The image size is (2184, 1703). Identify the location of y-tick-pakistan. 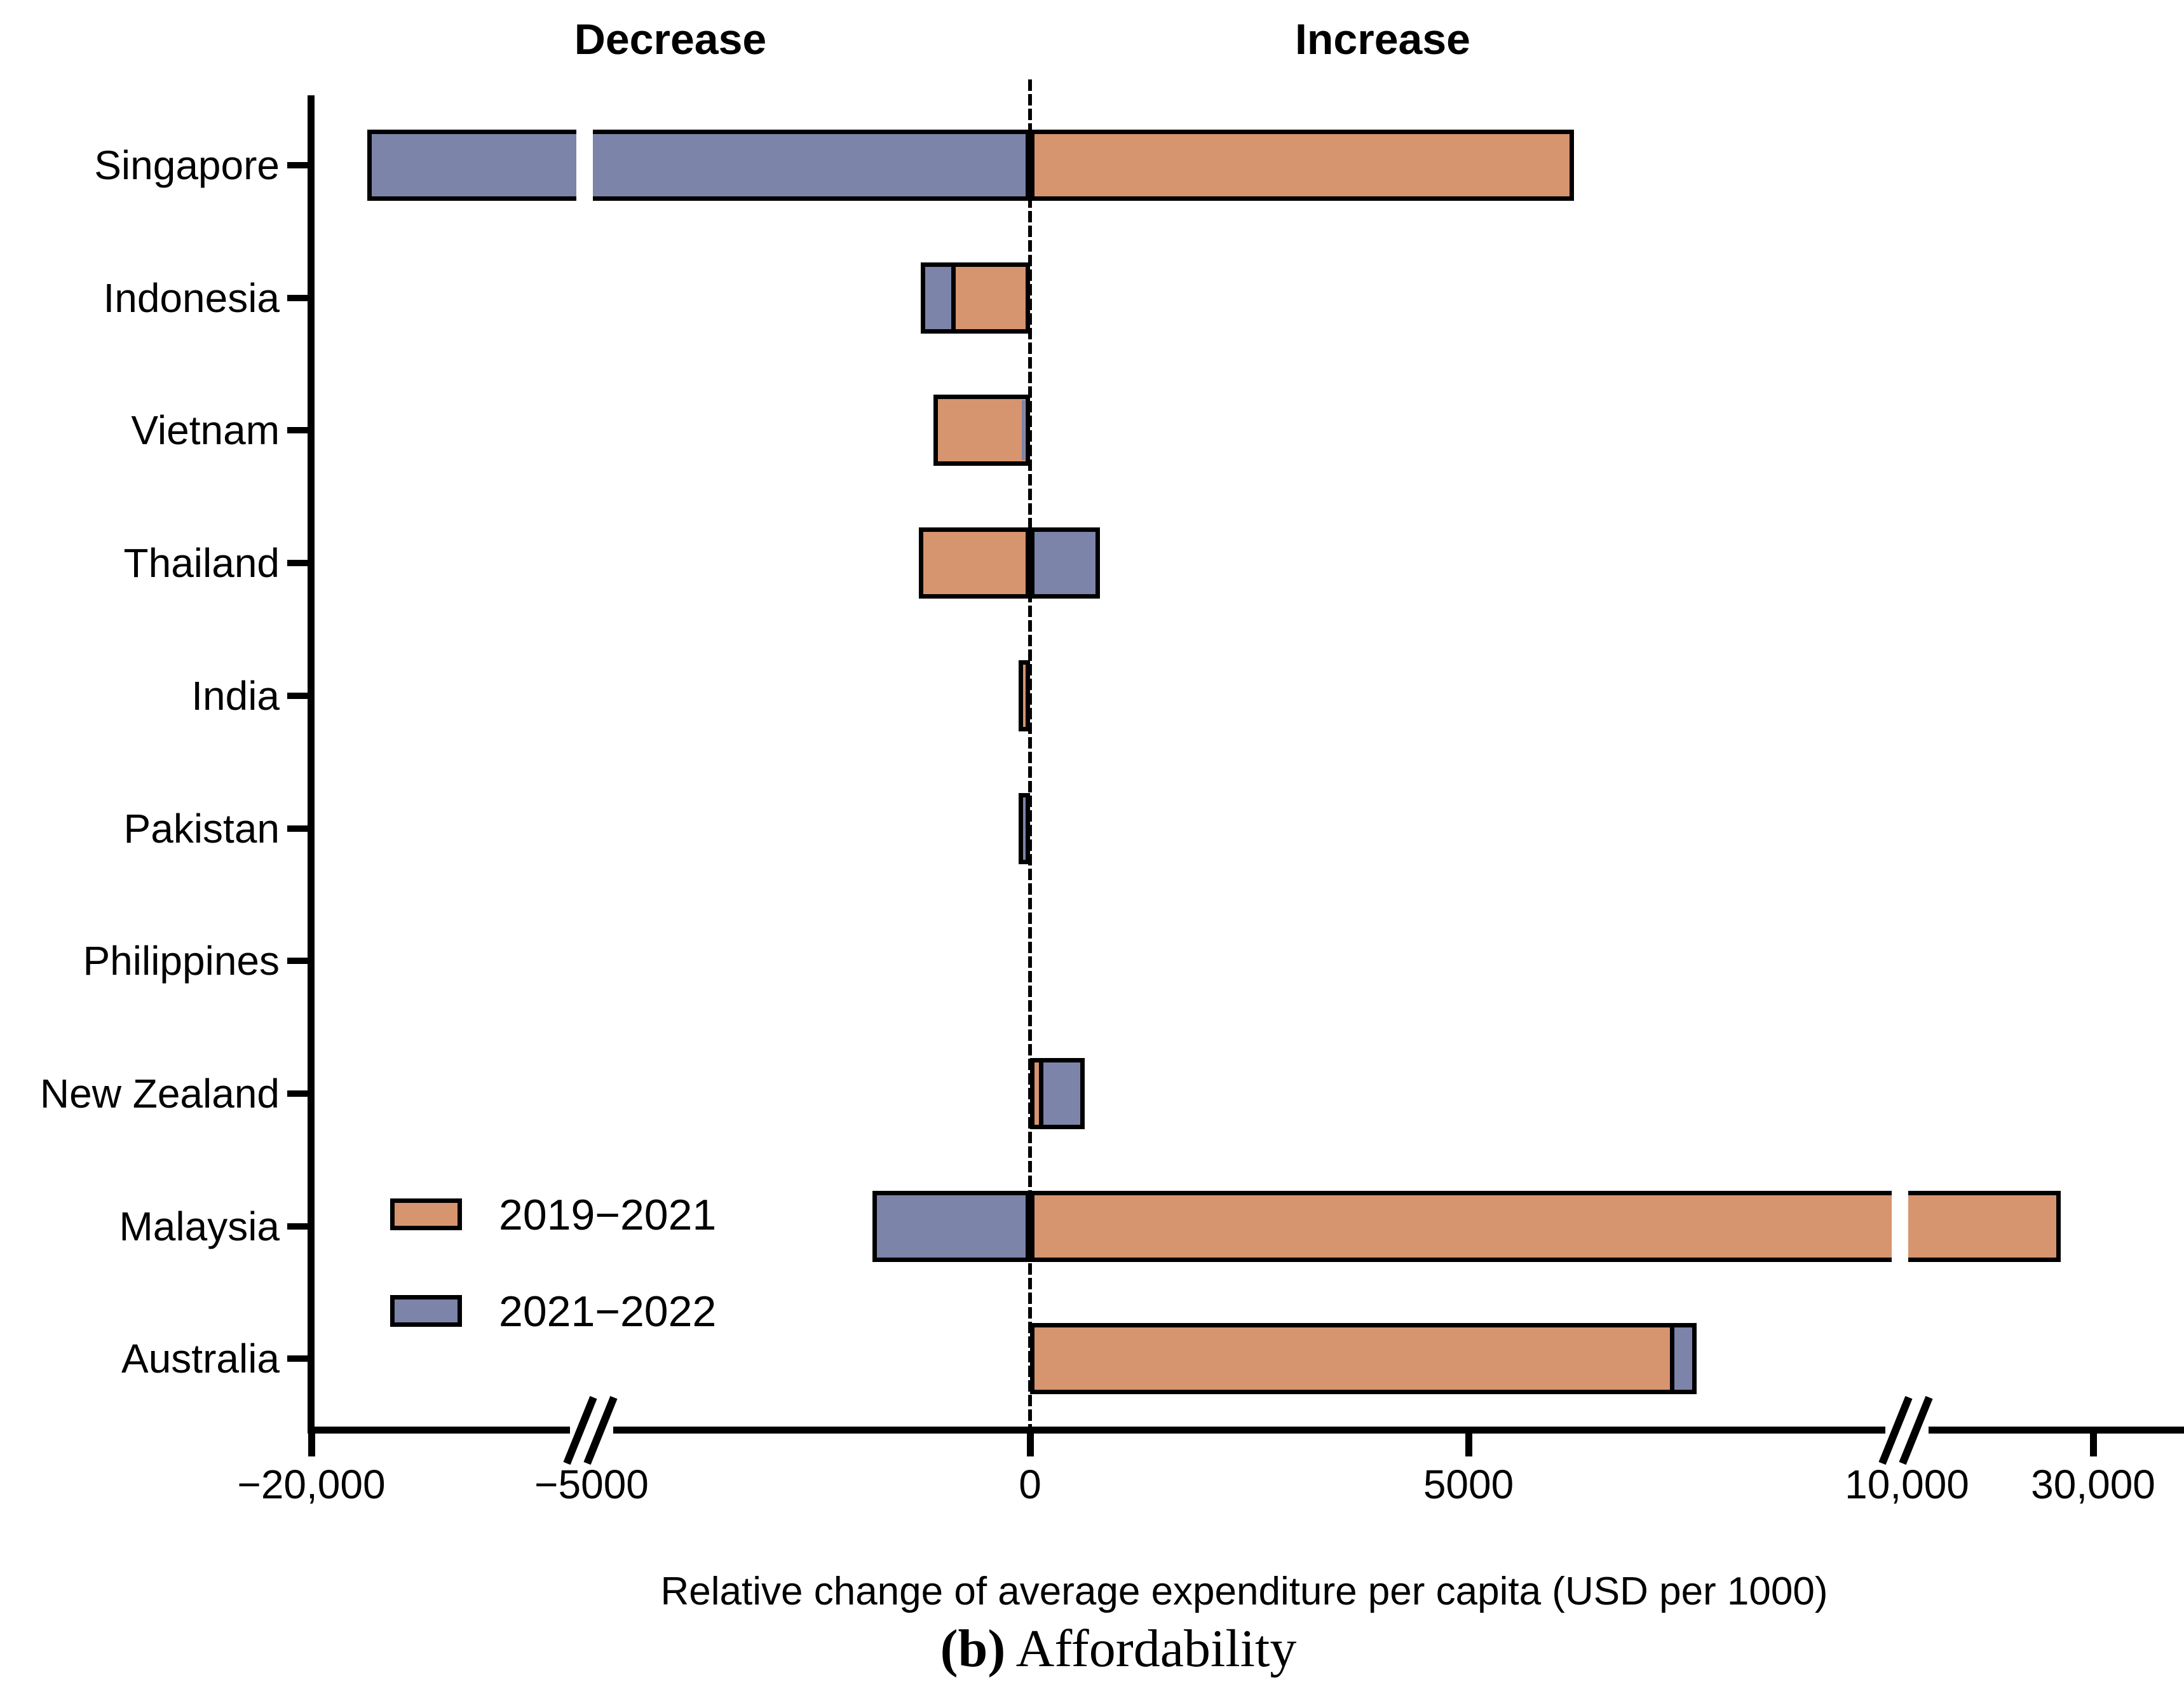
(297, 829).